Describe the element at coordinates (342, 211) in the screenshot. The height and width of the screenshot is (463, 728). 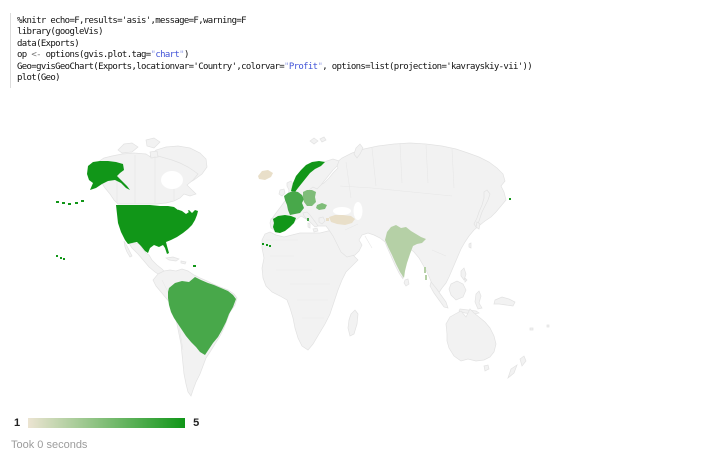
I see `black-sea` at that location.